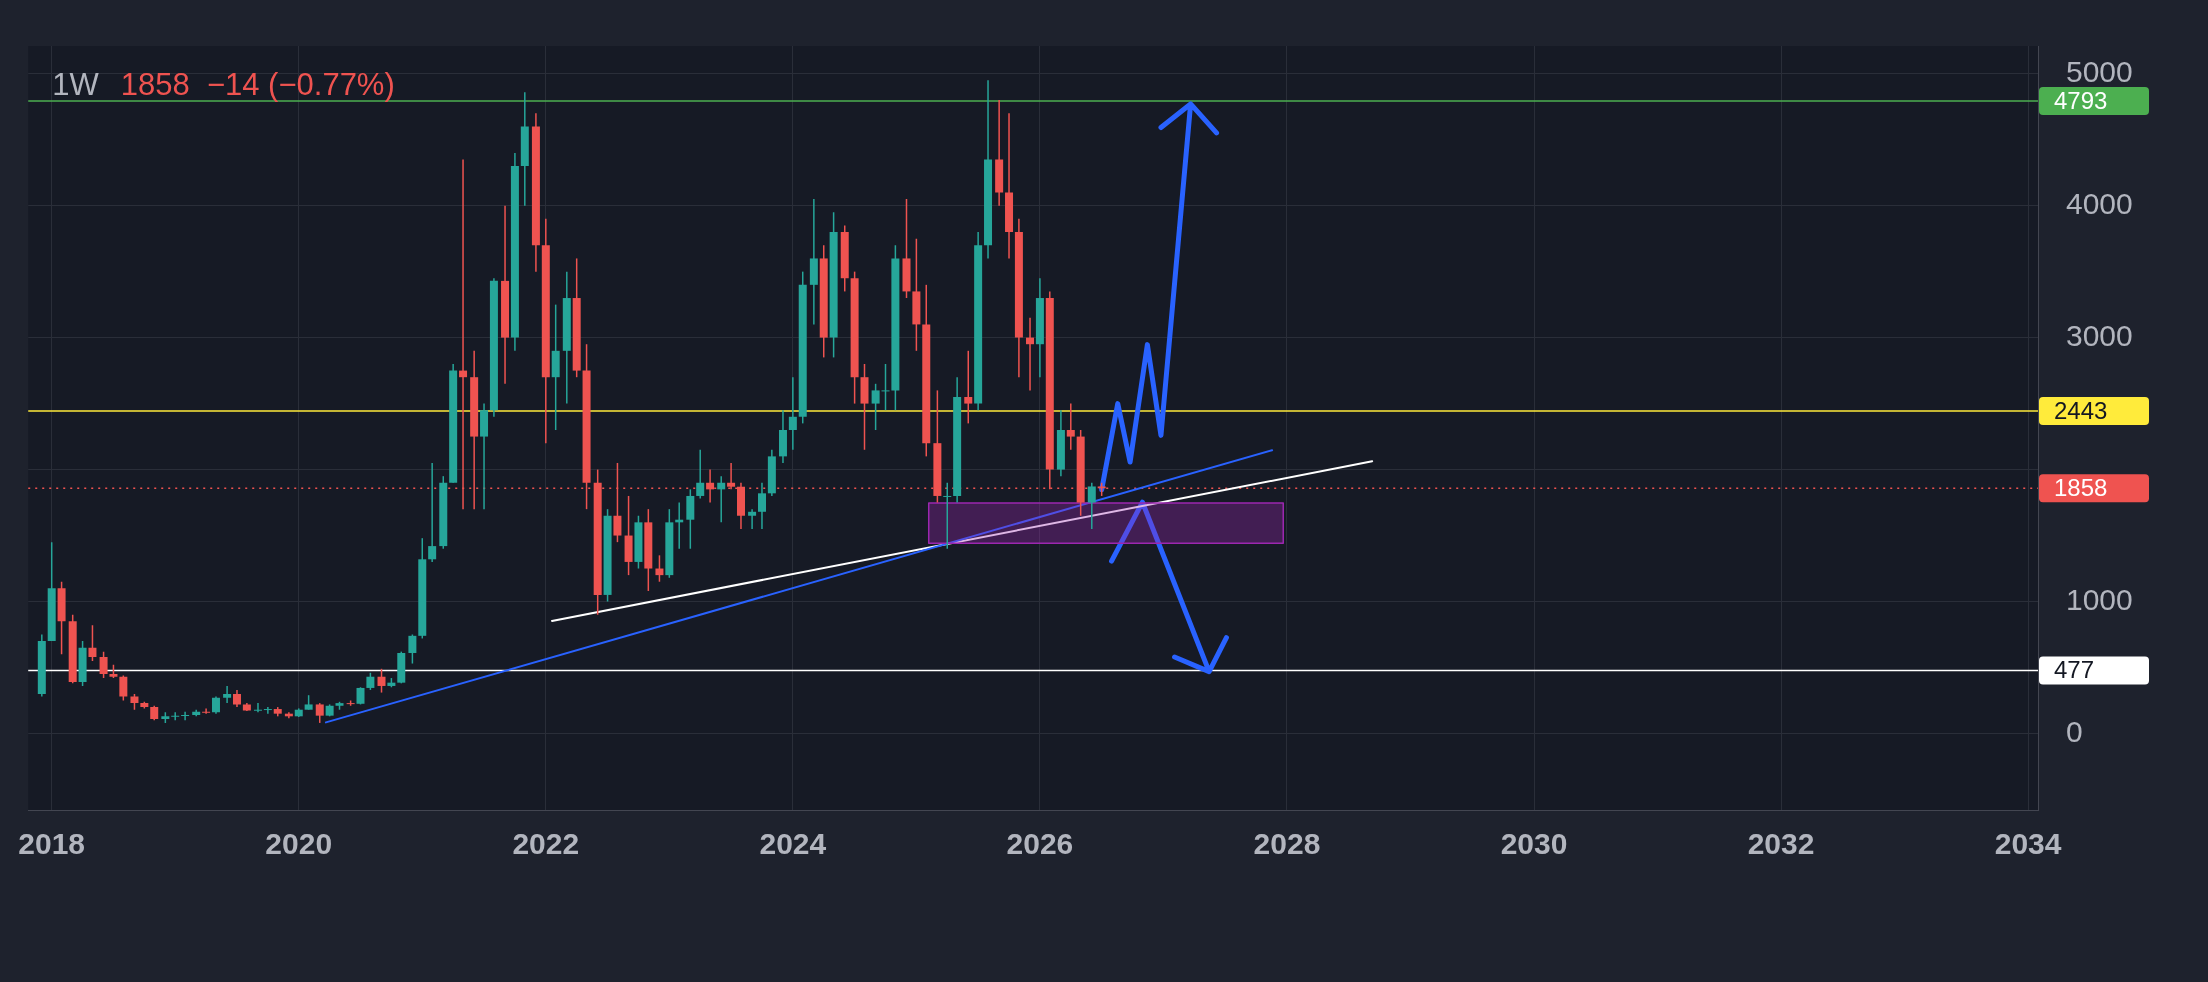 This screenshot has height=982, width=2208. What do you see at coordinates (1287, 844) in the screenshot?
I see `x-tick-label: 2028` at bounding box center [1287, 844].